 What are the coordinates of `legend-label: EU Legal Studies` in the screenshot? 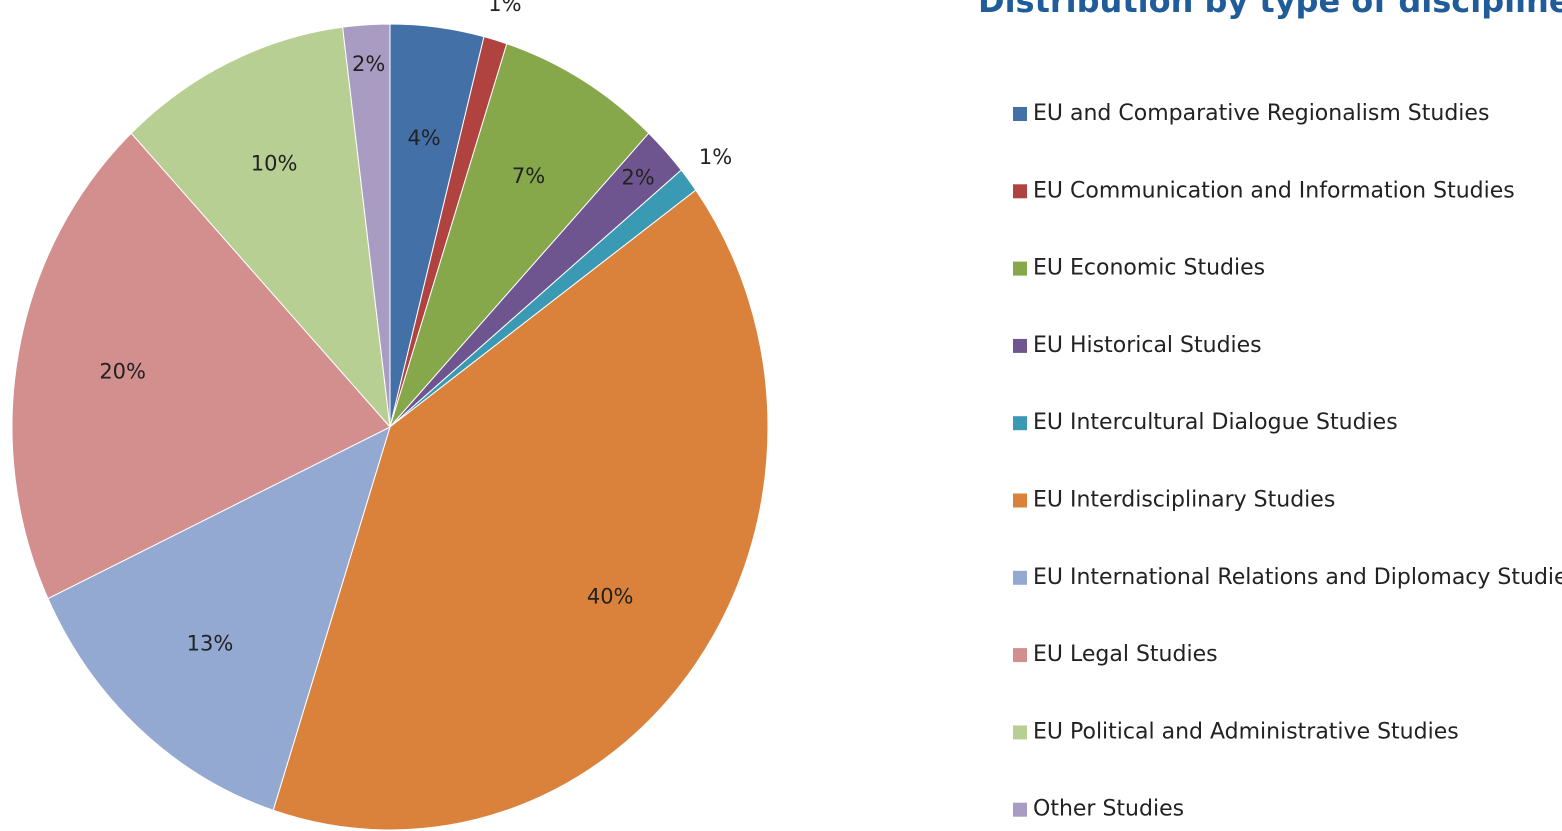 It's located at (1125, 654).